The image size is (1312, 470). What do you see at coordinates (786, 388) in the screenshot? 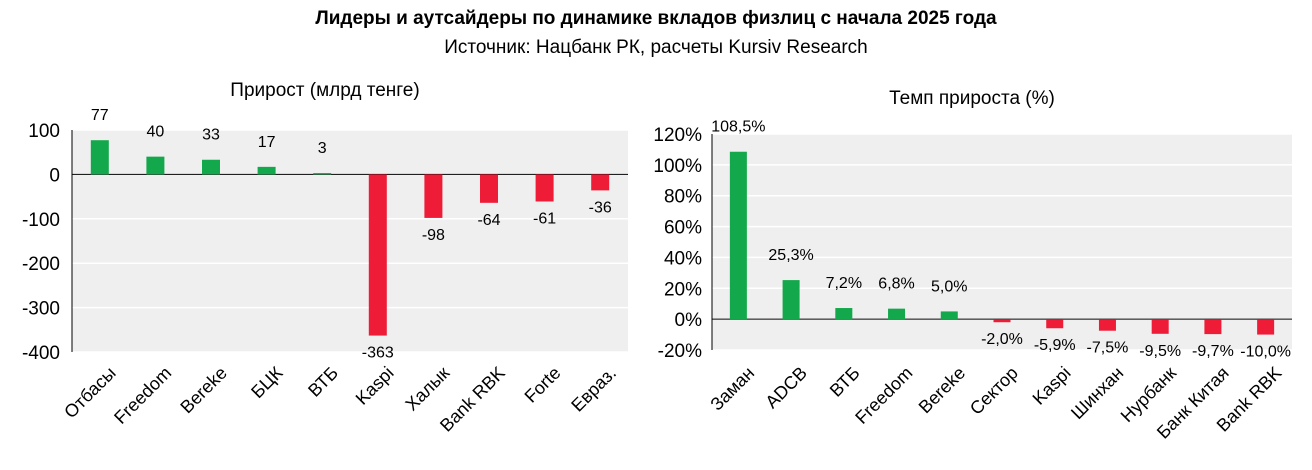
I see `x-category-label: ADCB` at bounding box center [786, 388].